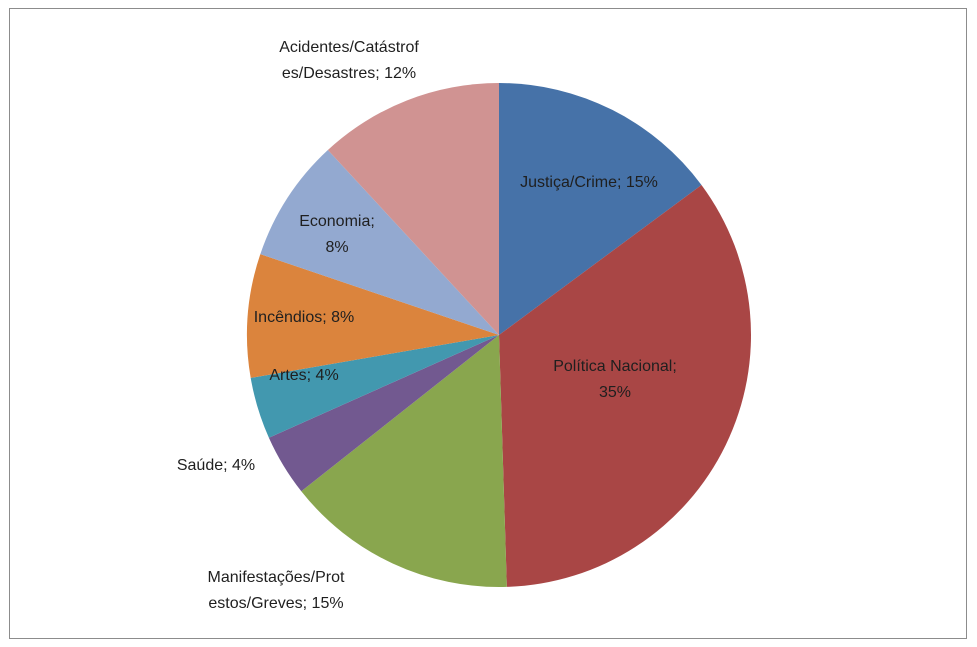  I want to click on slice-label-4: Artes; 4%, so click(303, 375).